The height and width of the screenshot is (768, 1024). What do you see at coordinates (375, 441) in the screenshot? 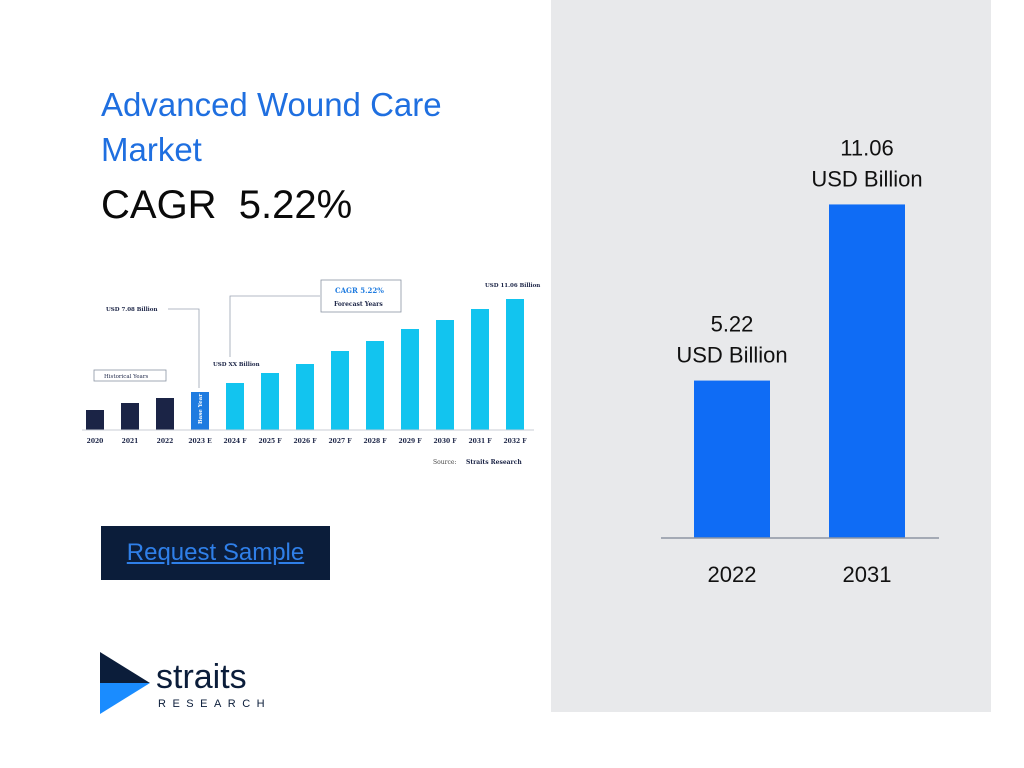
I see `mini-tick-label: 2028 F` at bounding box center [375, 441].